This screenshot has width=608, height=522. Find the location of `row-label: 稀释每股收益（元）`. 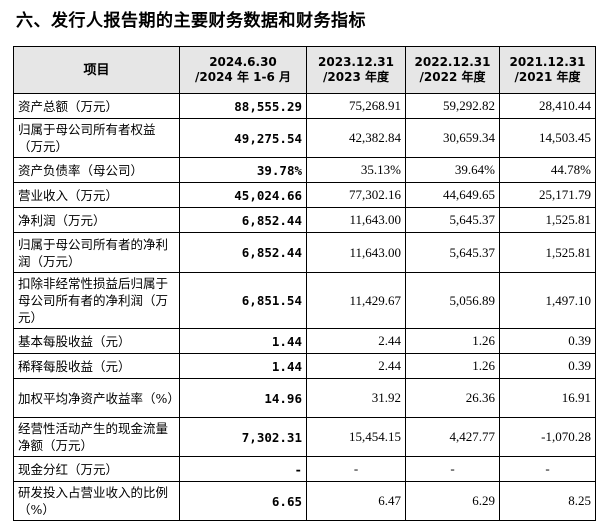

row-label: 稀释每股收益（元） is located at coordinates (96, 366).